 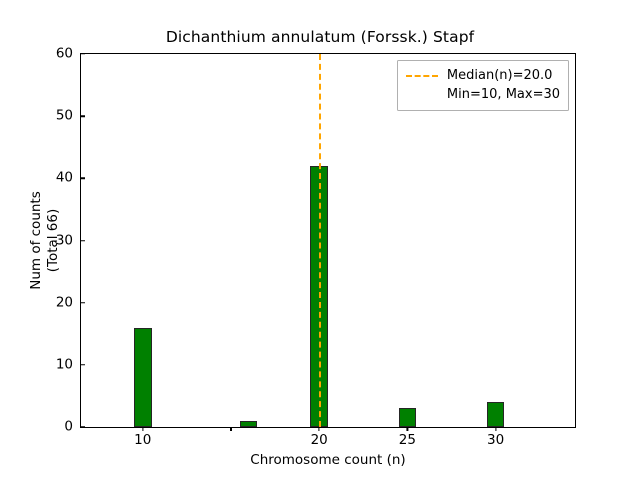 What do you see at coordinates (68, 426) in the screenshot?
I see `y-axis-tick-label: 0` at bounding box center [68, 426].